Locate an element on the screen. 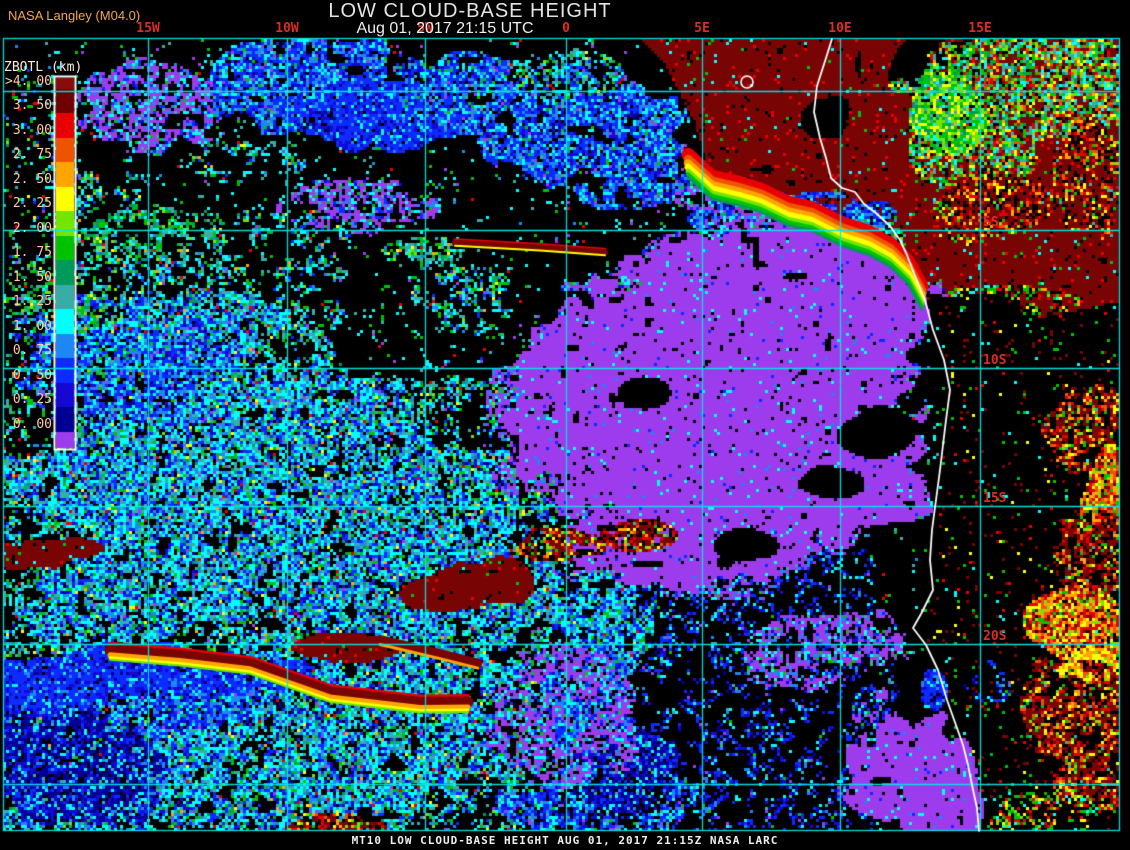 The height and width of the screenshot is (850, 1130). legend-value-label: 2. 75 is located at coordinates (32, 154).